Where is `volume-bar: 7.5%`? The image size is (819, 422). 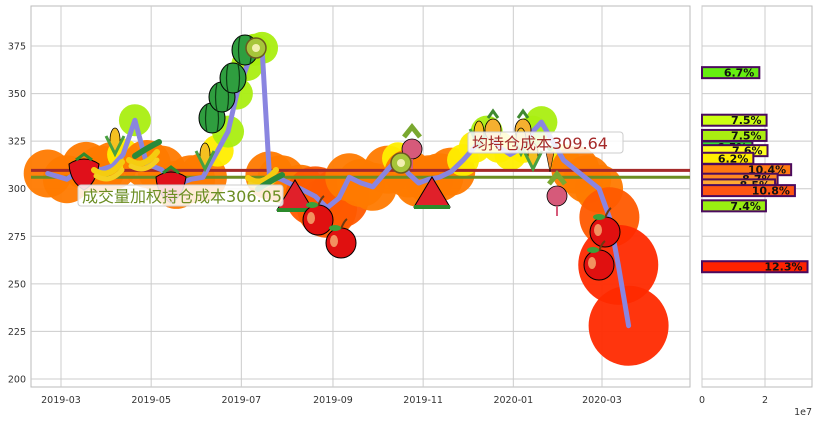 volume-bar: 7.5% is located at coordinates (734, 120).